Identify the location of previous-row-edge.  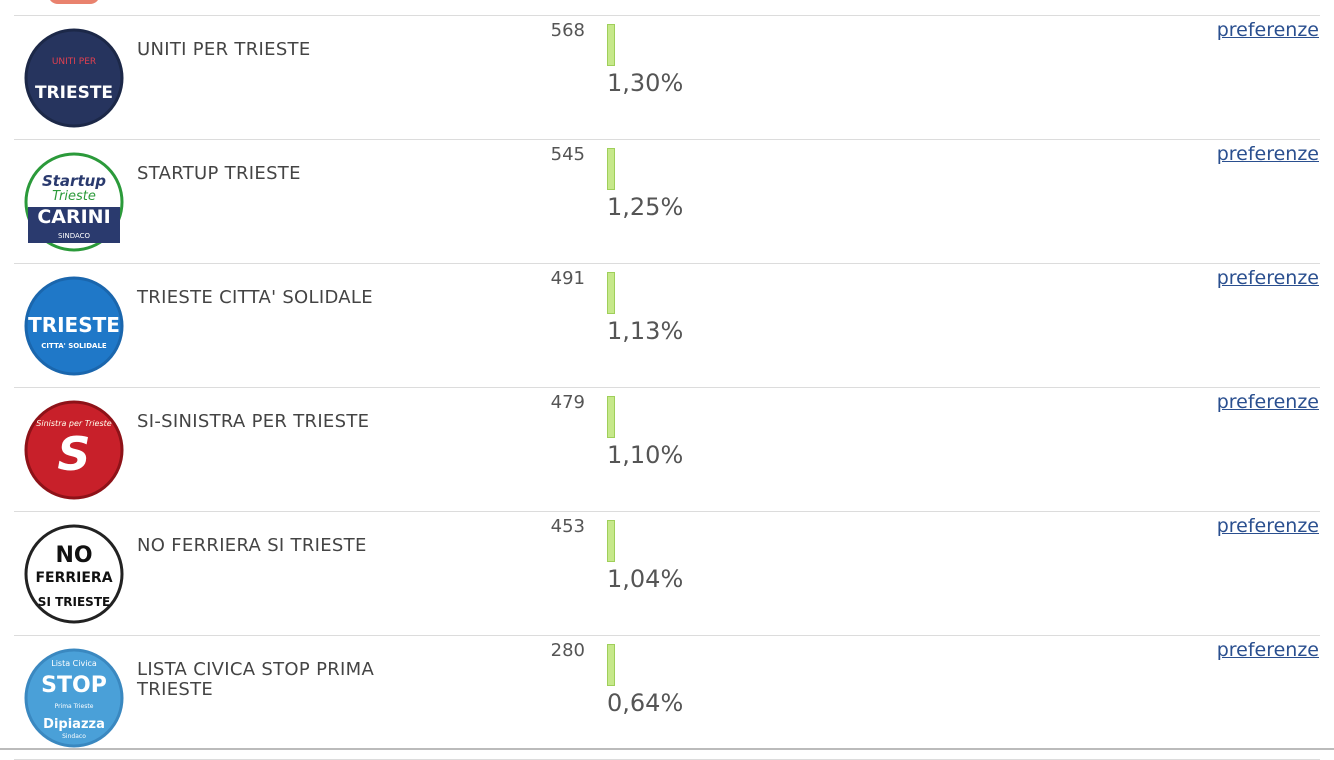
(667, 8).